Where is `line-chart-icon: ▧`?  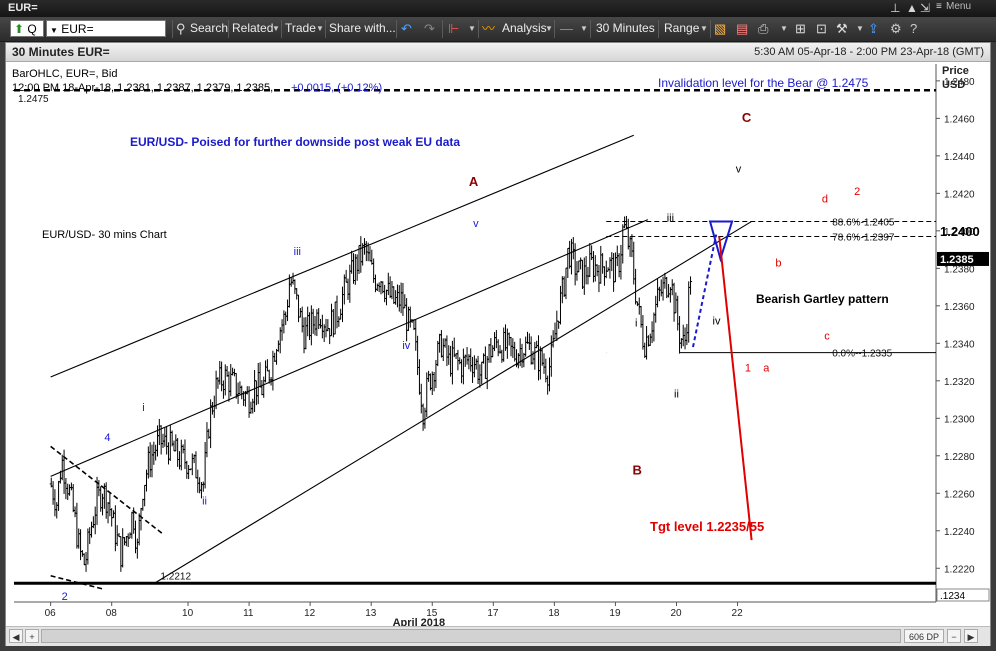
line-chart-icon: ▧ is located at coordinates (720, 28).